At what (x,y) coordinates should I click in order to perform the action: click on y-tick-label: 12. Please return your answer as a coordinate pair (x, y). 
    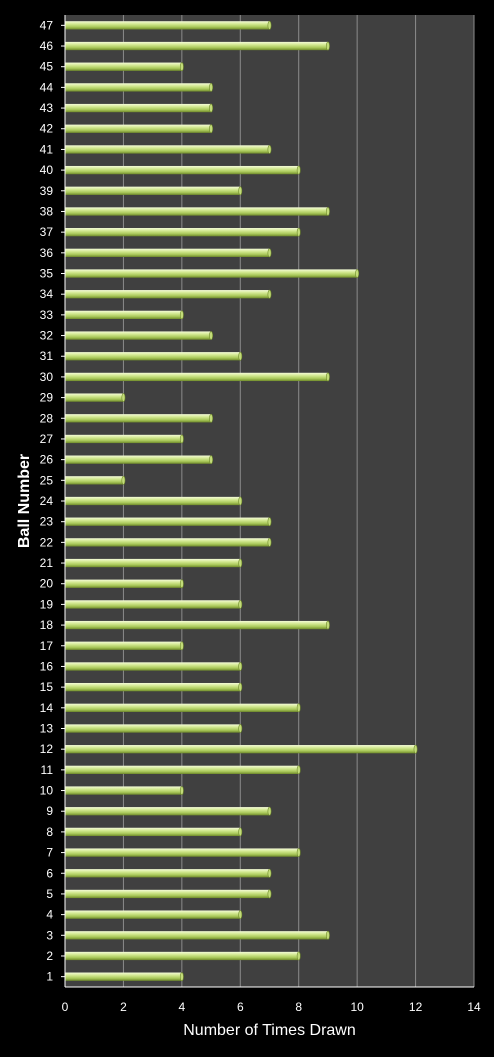
    Looking at the image, I should click on (47, 749).